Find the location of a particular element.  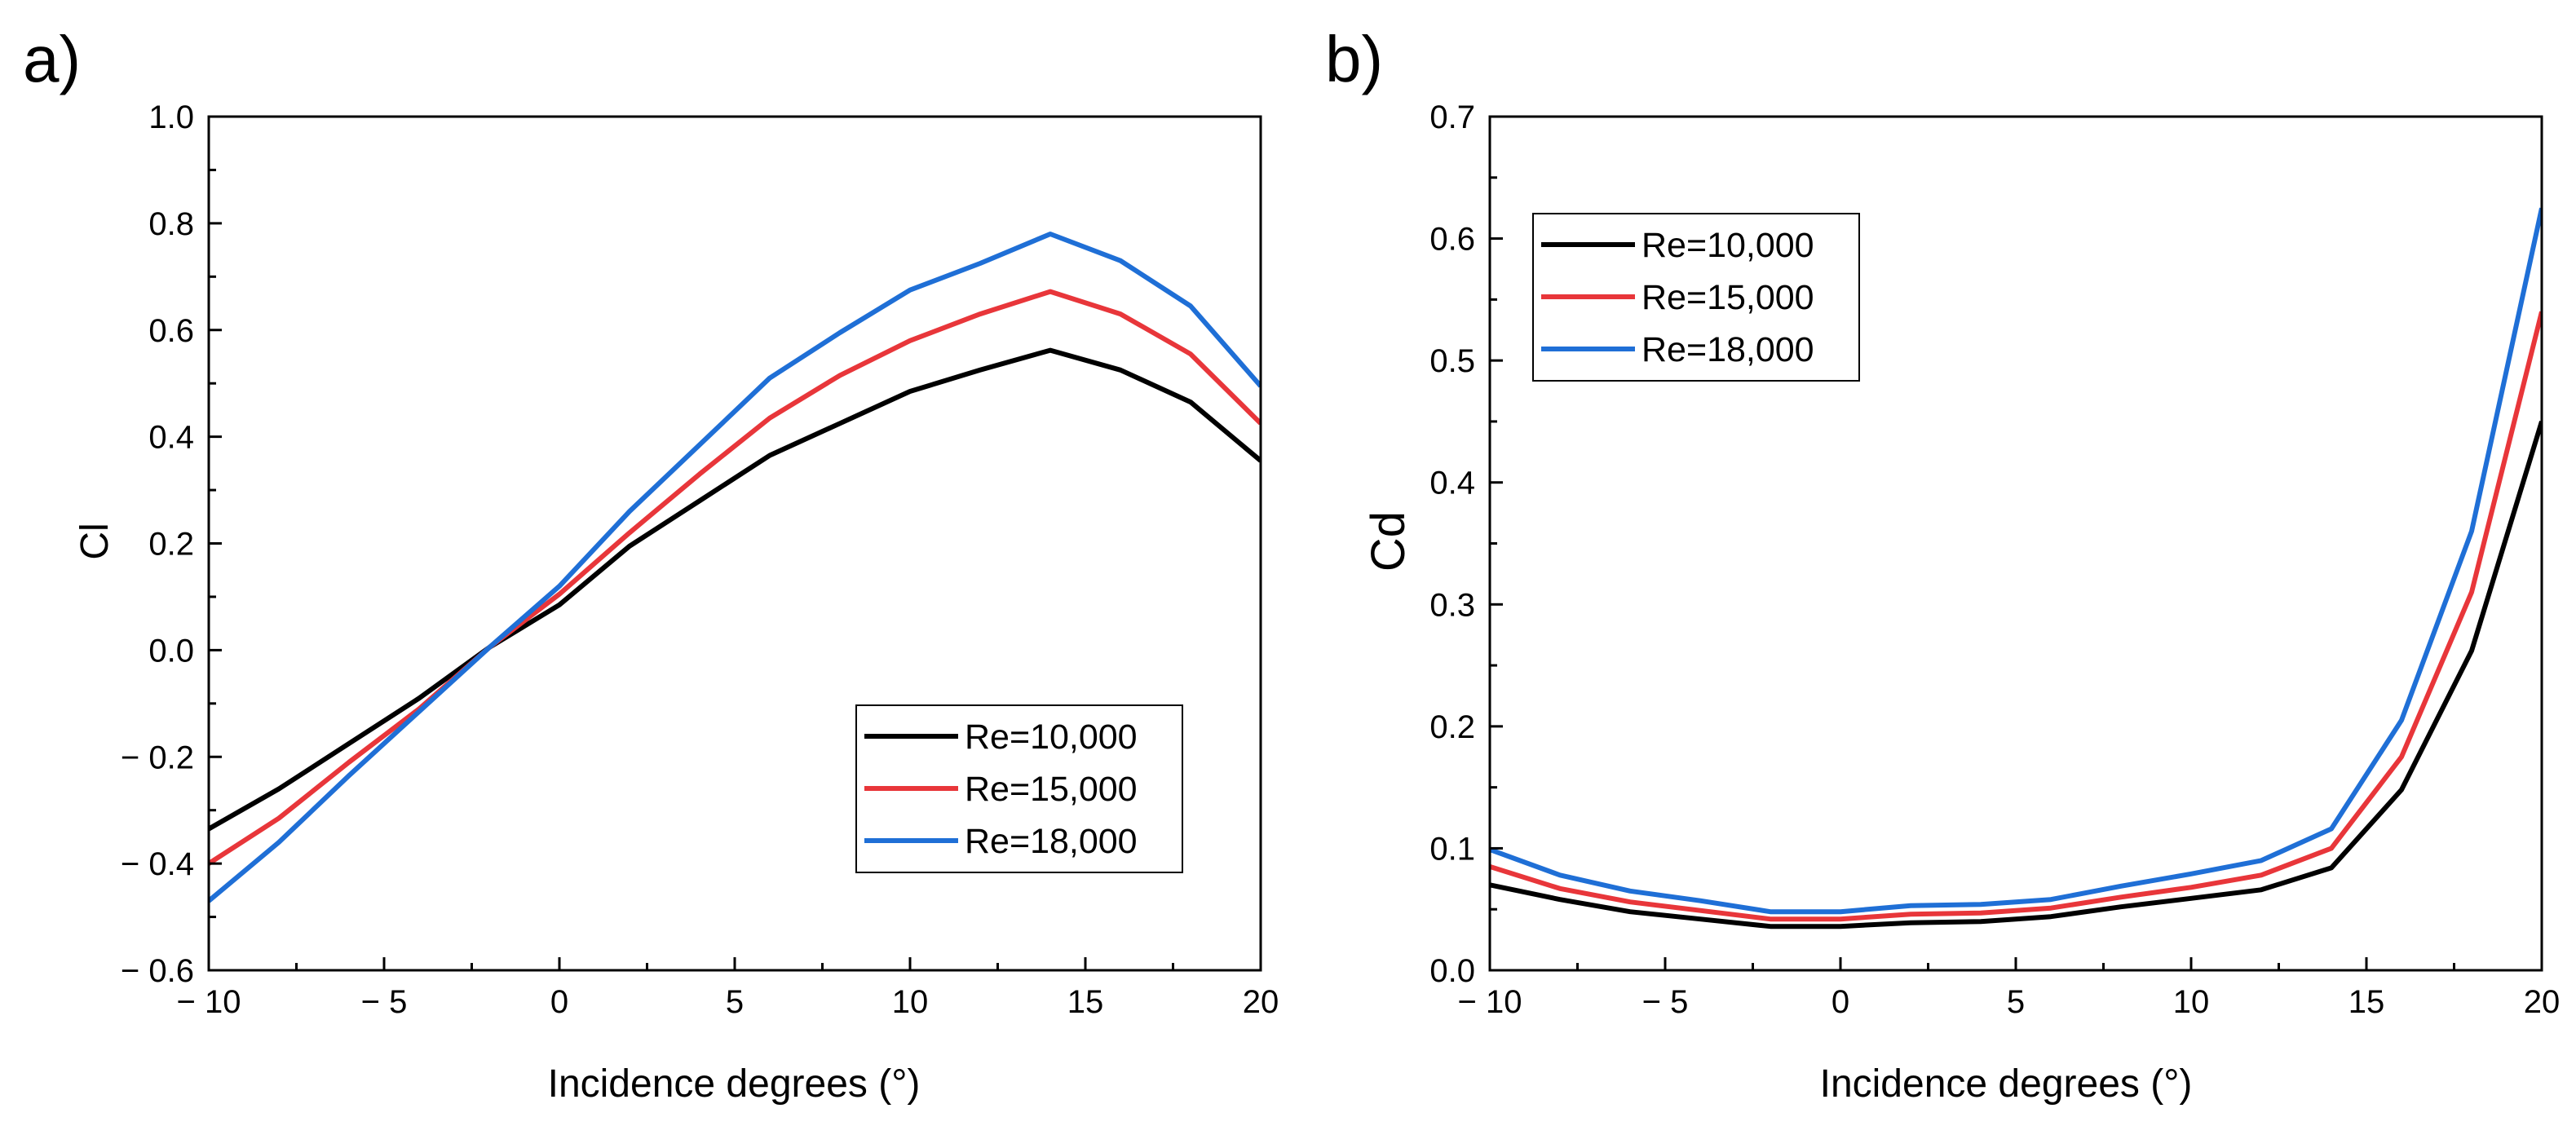

panel-label-b: b) is located at coordinates (1354, 59).